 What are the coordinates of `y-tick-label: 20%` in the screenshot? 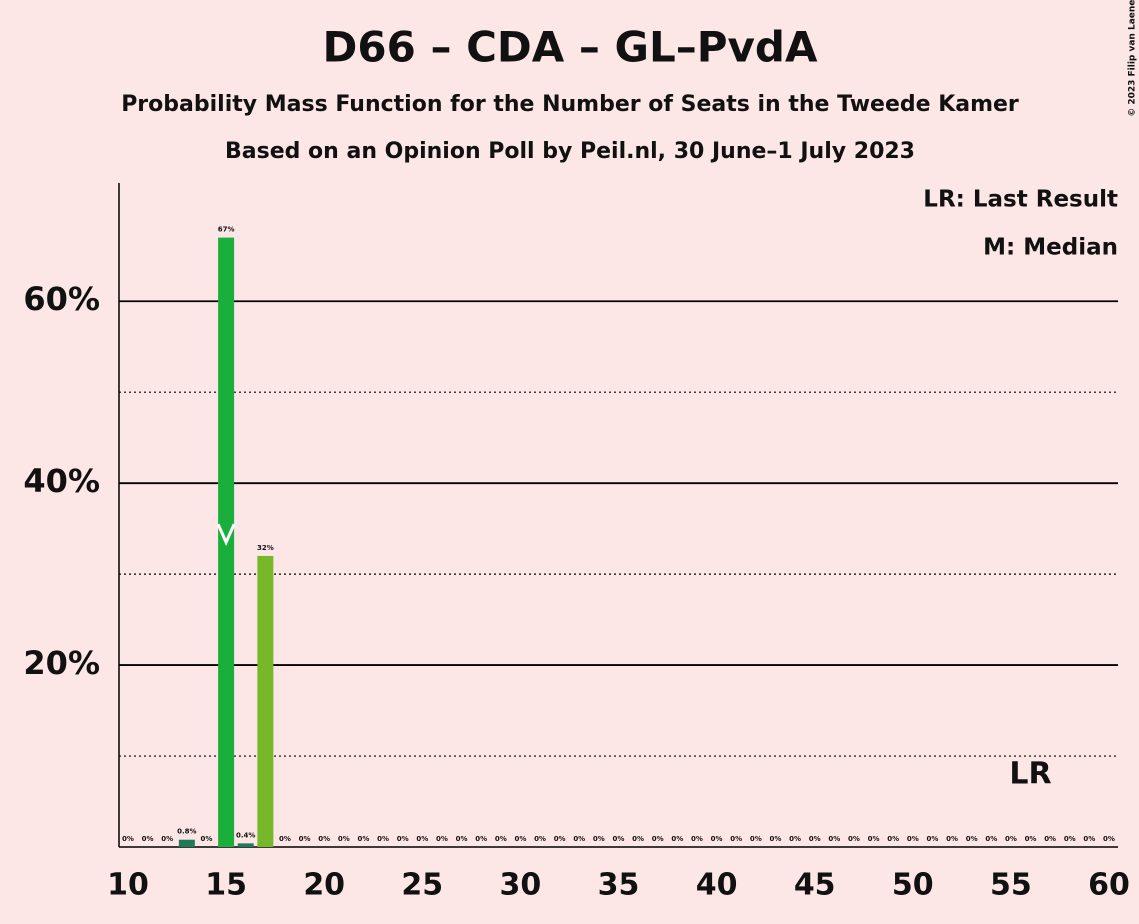 It's located at (61, 663).